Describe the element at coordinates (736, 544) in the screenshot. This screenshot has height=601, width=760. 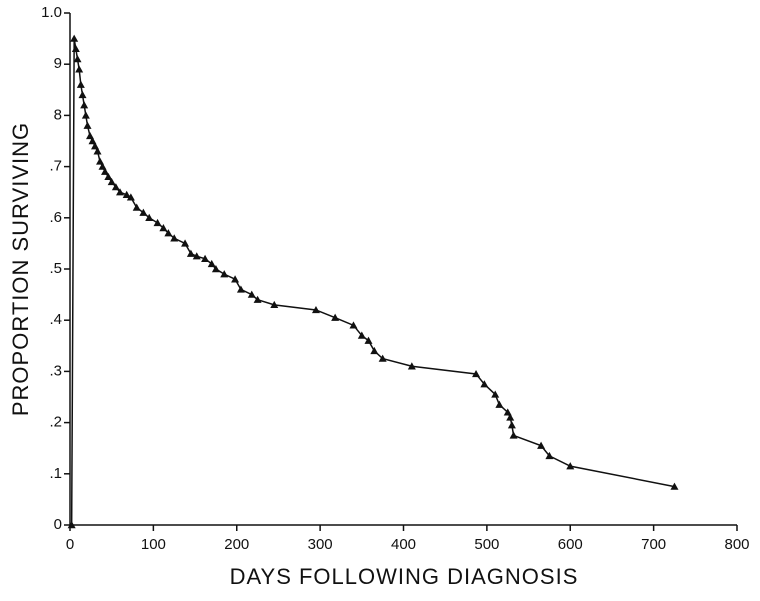
I see `x-tick-label: 800` at that location.